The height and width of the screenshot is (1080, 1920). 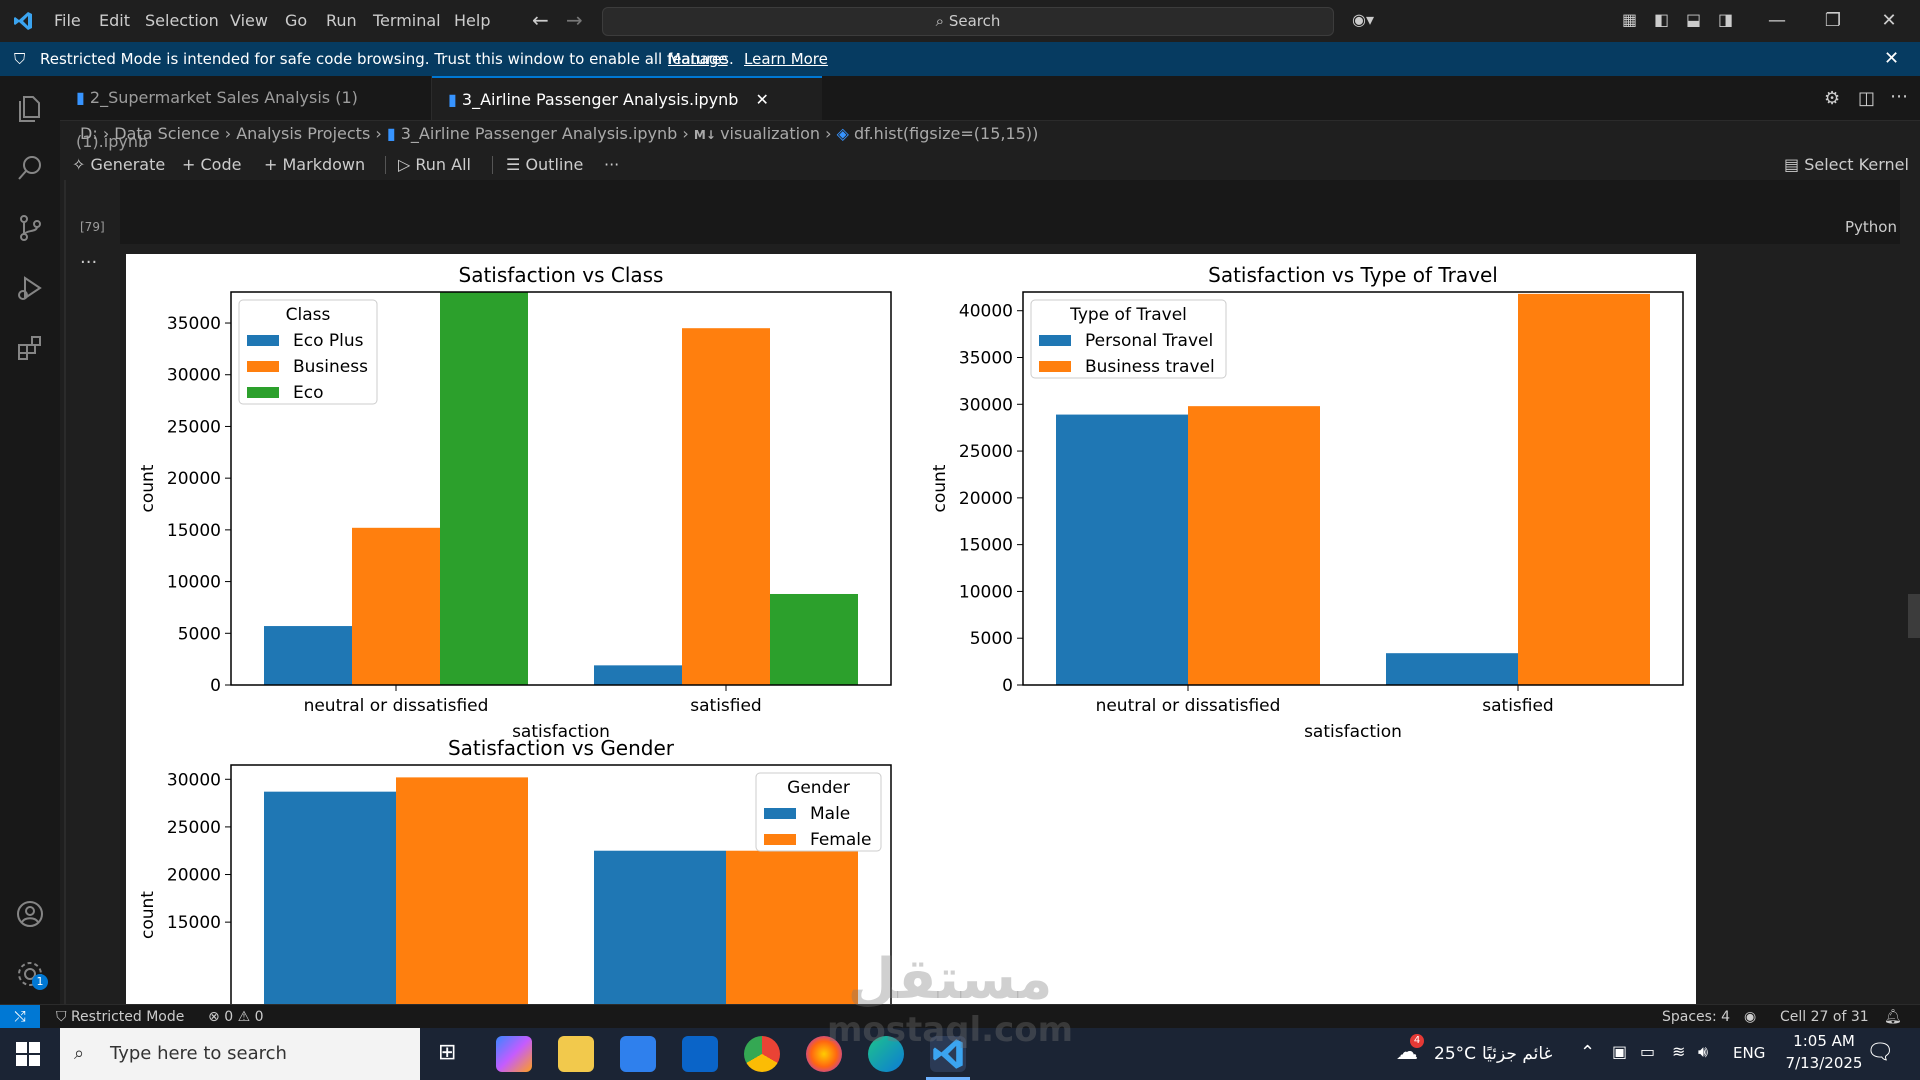 What do you see at coordinates (30, 168) in the screenshot?
I see `search-icon` at bounding box center [30, 168].